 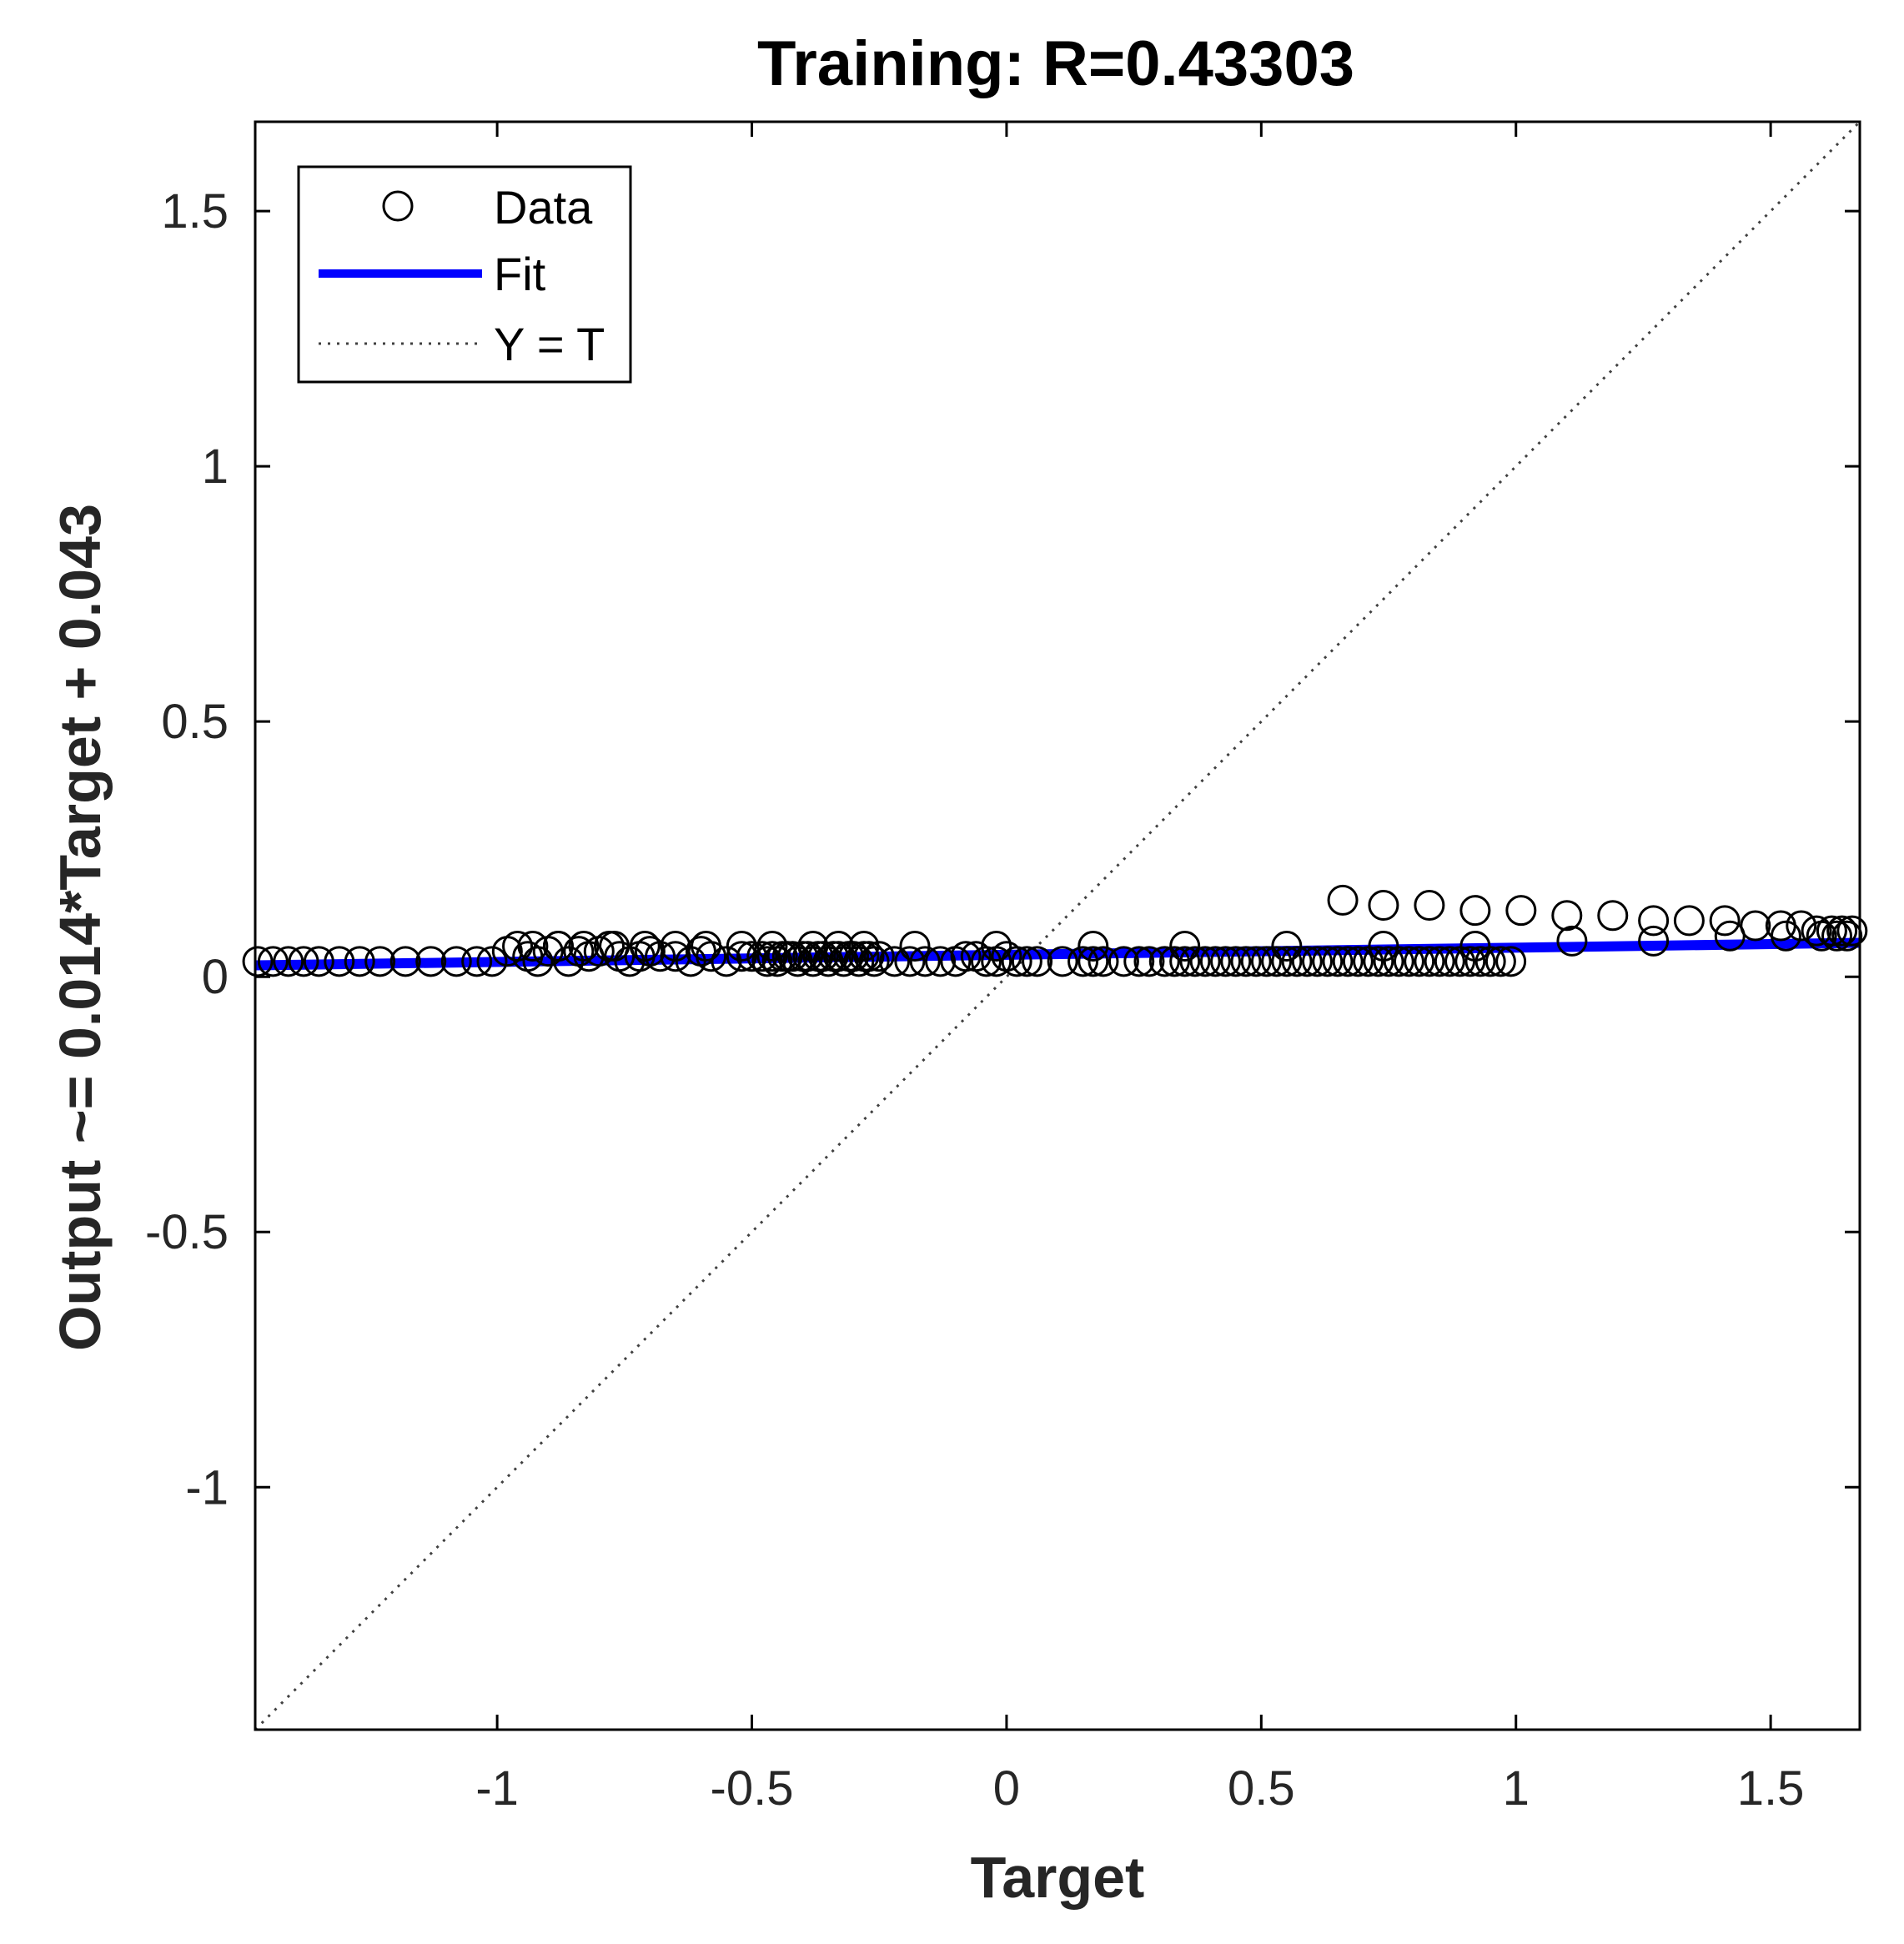 What do you see at coordinates (80, 927) in the screenshot?
I see `y-axis-title: Output ~= 0.014*Target + 0.043` at bounding box center [80, 927].